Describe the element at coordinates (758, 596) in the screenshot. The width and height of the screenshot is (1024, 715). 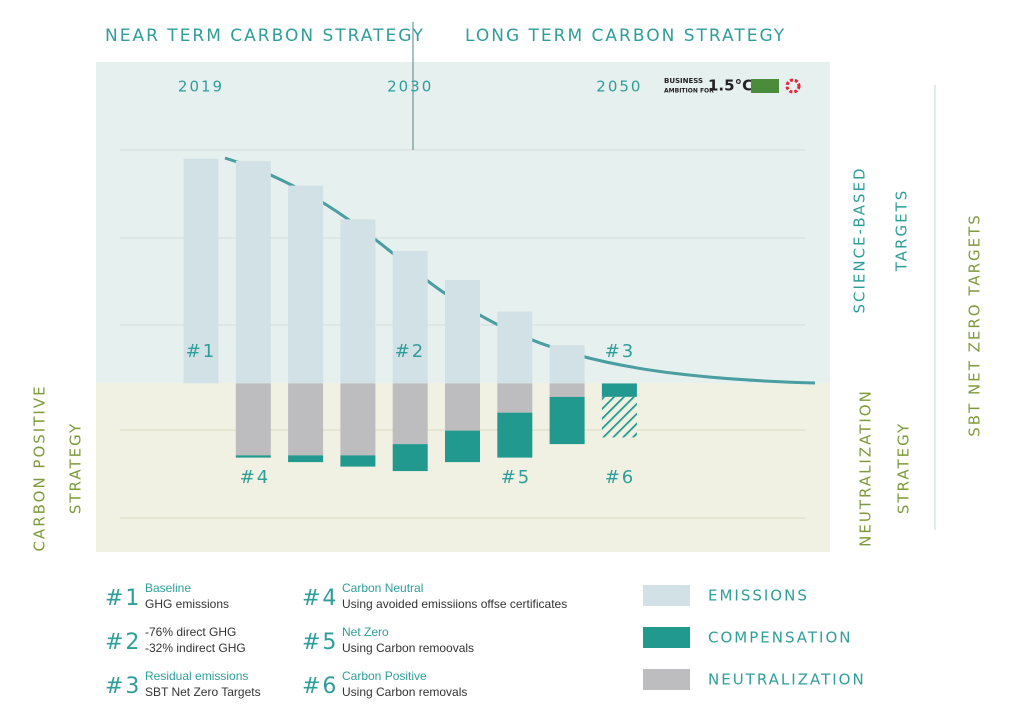
I see `legend-label: EMISSIONS` at that location.